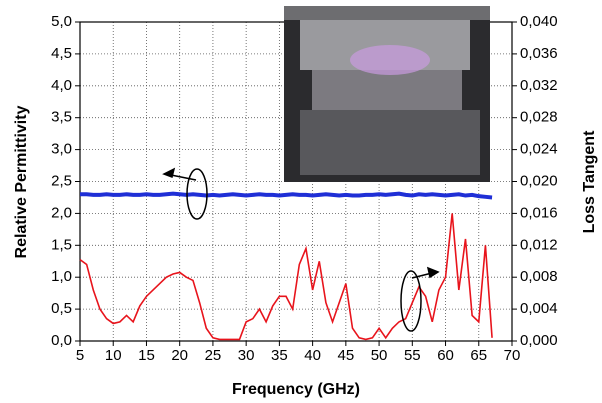  What do you see at coordinates (445, 355) in the screenshot?
I see `x-tick-label: 60` at bounding box center [445, 355].